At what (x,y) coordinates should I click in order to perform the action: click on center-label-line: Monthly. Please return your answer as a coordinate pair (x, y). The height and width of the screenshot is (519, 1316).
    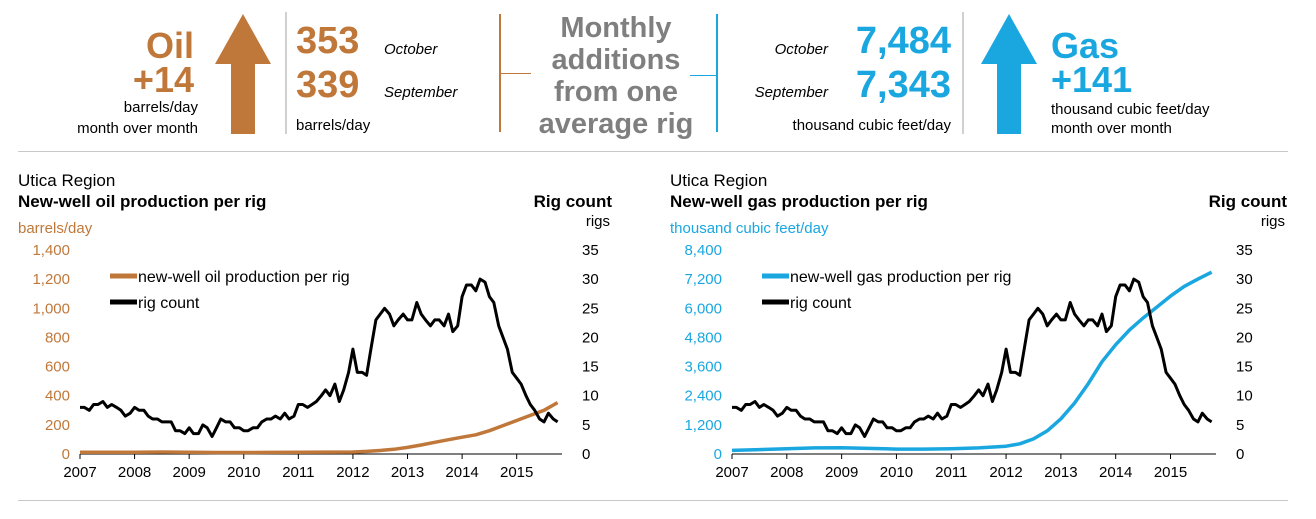
    Looking at the image, I should click on (616, 28).